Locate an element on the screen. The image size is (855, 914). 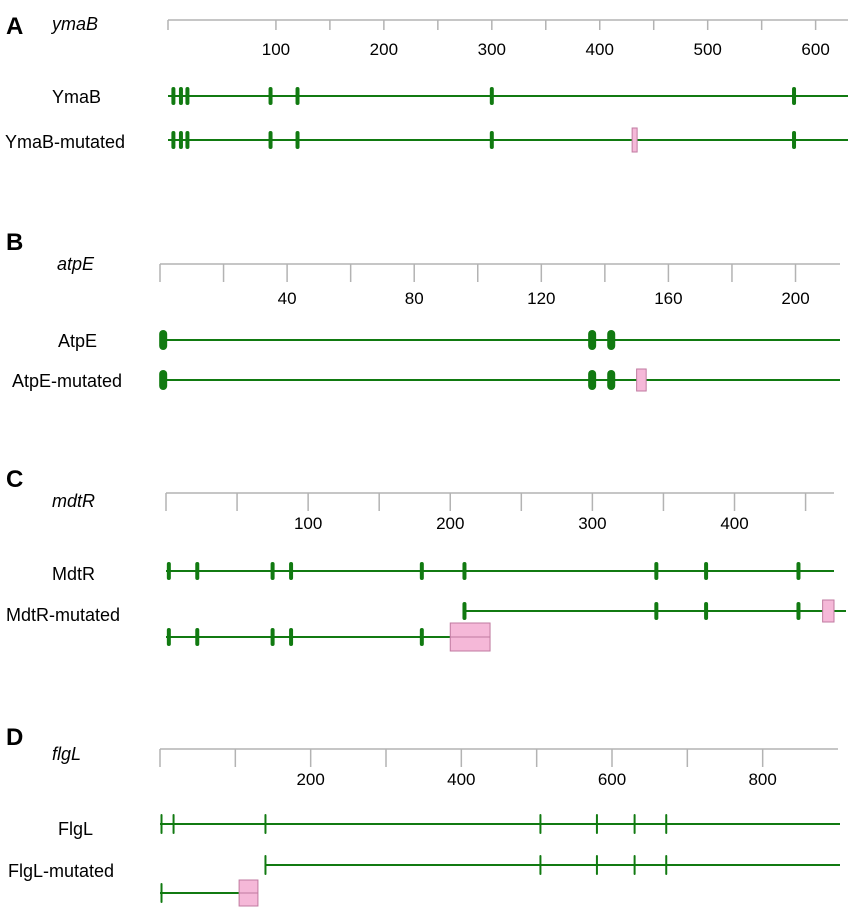
mutation-box-atpe is located at coordinates (641, 380).